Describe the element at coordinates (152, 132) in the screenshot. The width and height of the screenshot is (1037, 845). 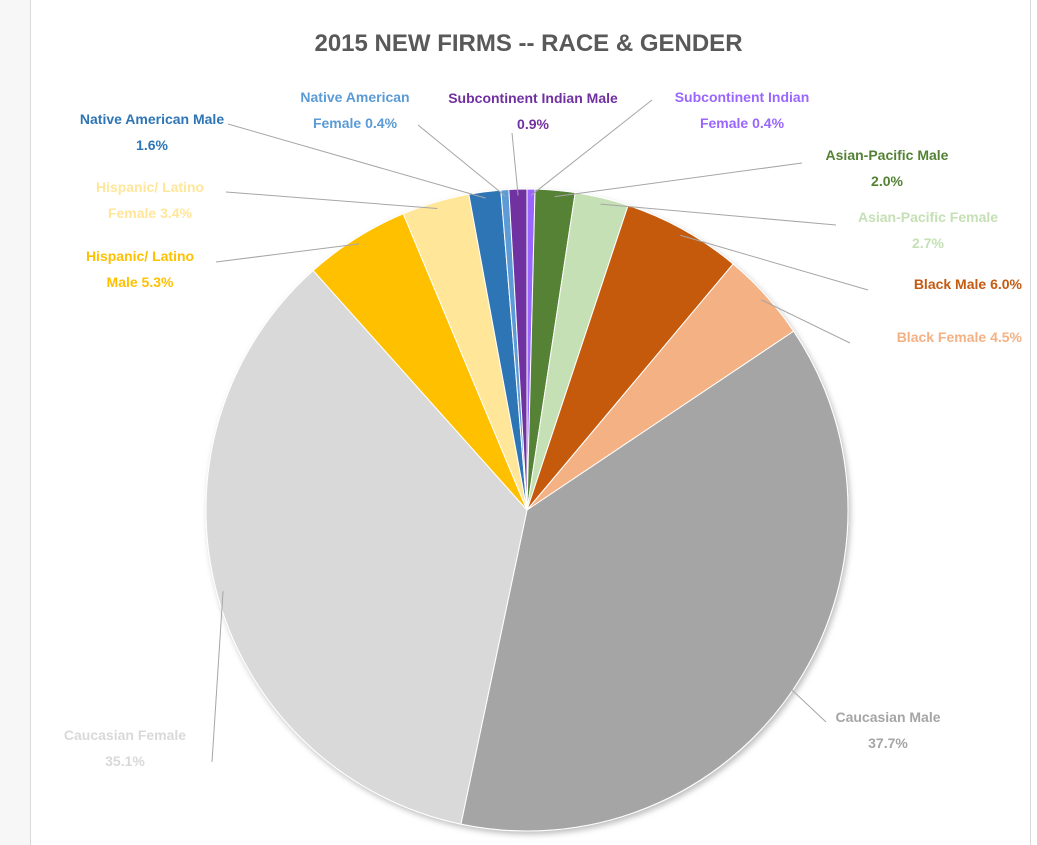
I see `data-label: Native American Male 1.6%` at that location.